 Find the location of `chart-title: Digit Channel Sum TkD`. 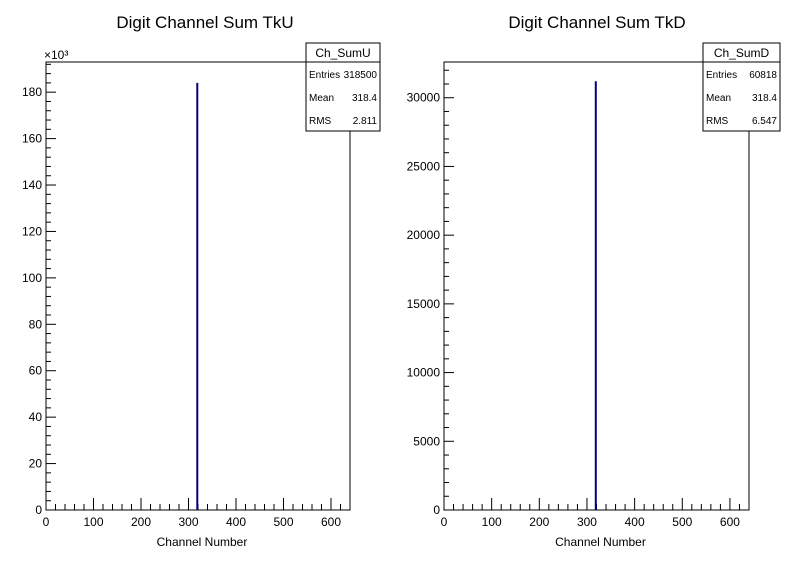

chart-title: Digit Channel Sum TkD is located at coordinates (596, 22).